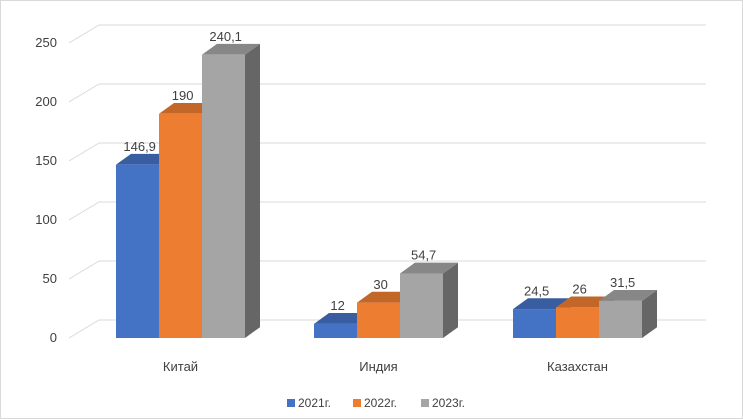 The height and width of the screenshot is (419, 743). I want to click on y-tick-label: 150, so click(46, 160).